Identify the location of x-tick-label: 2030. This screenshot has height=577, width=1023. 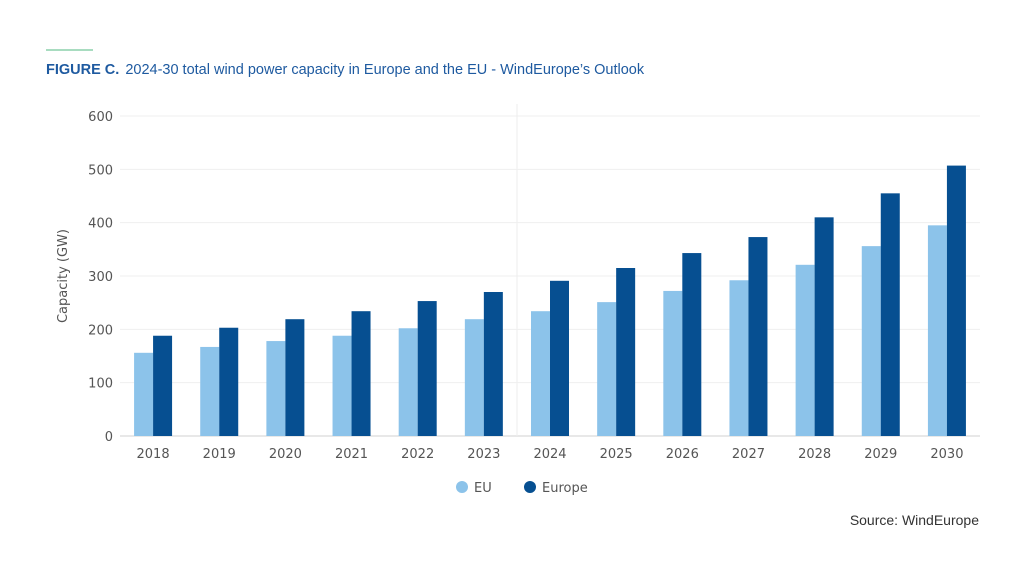
(946, 454).